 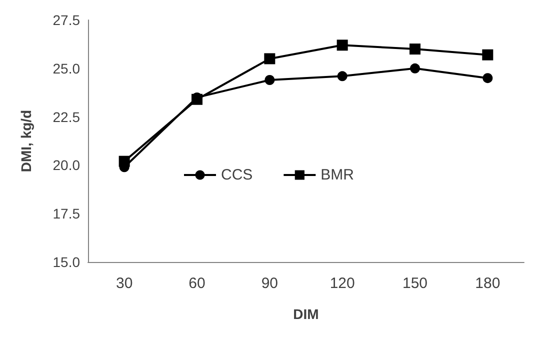 I want to click on y-tick-label: 17.5, so click(x=66, y=214).